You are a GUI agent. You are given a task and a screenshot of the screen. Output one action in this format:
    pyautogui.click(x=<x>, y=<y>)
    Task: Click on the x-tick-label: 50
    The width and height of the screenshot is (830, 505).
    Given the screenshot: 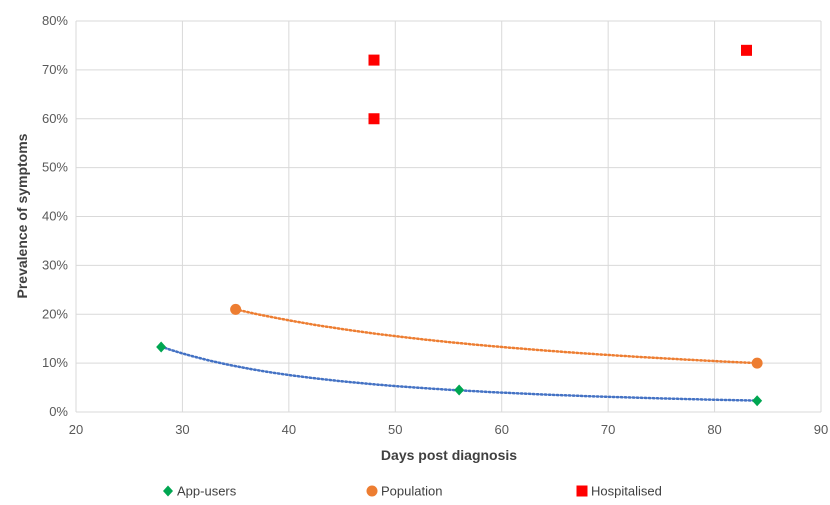 What is the action you would take?
    pyautogui.click(x=395, y=429)
    